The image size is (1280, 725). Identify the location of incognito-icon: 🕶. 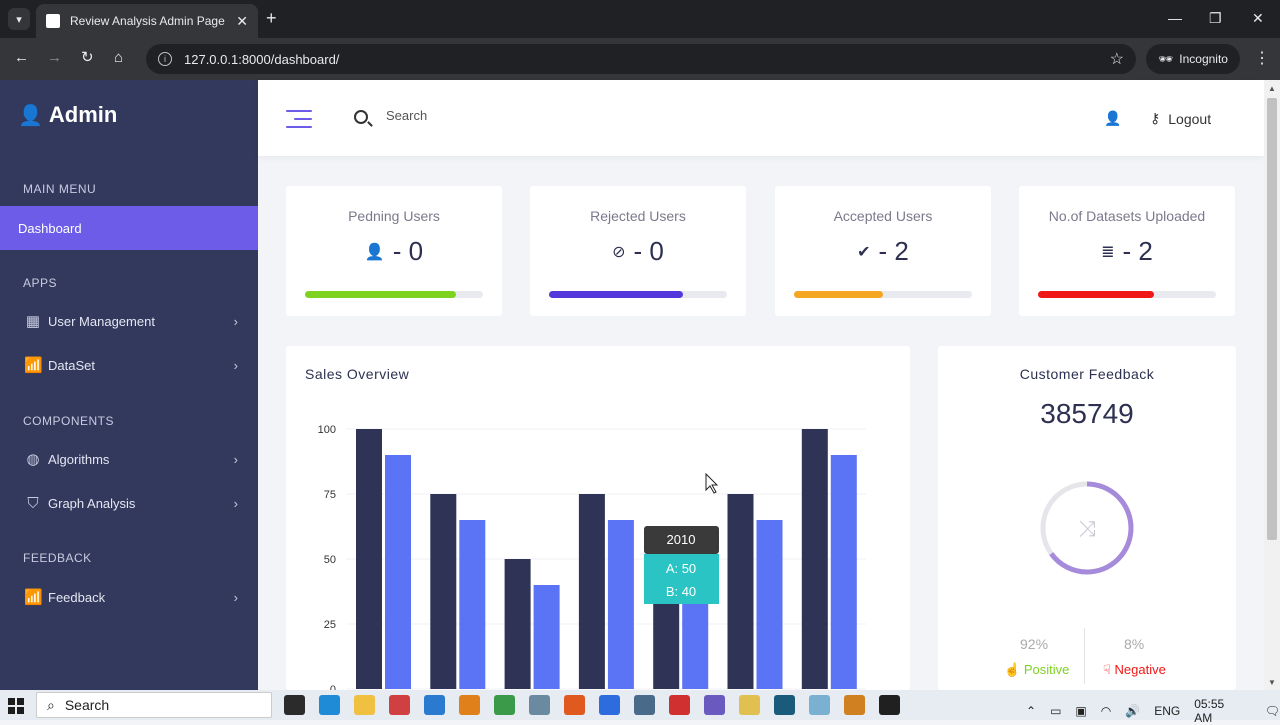
(1166, 59).